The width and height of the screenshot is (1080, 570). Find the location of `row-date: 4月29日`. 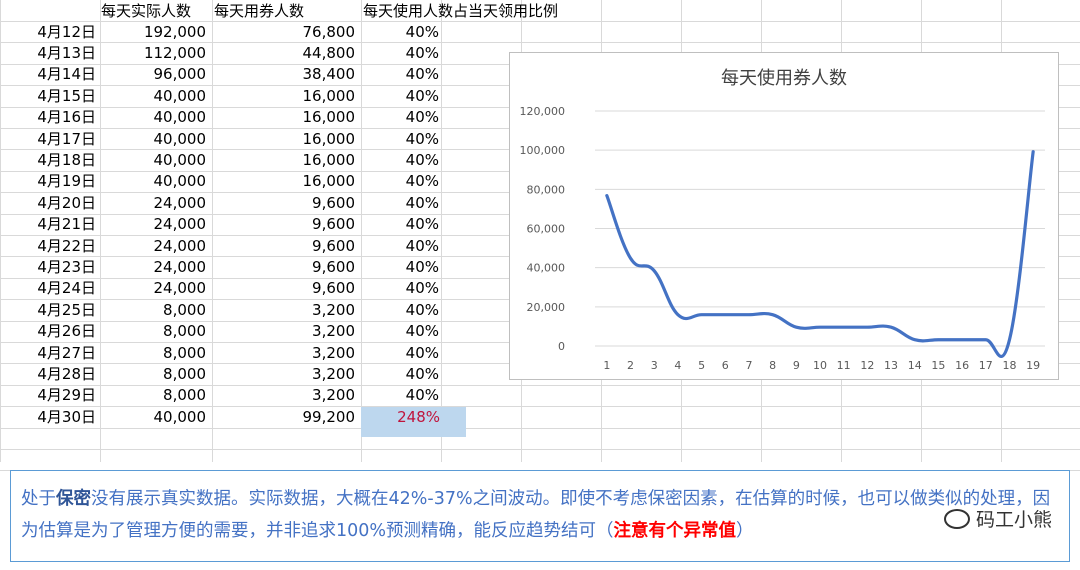

row-date: 4月29日 is located at coordinates (66, 395).